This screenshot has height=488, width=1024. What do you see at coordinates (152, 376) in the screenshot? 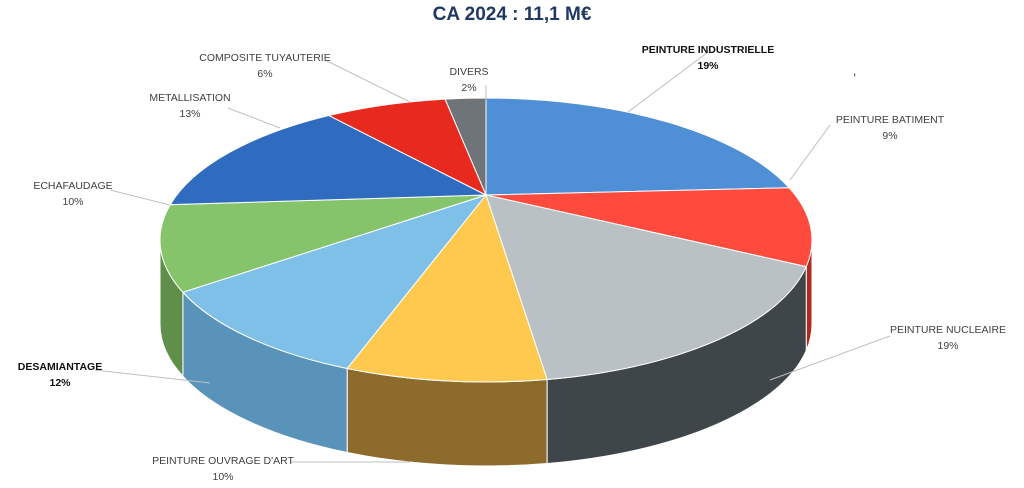
I see `leader-line-desamiantage` at bounding box center [152, 376].